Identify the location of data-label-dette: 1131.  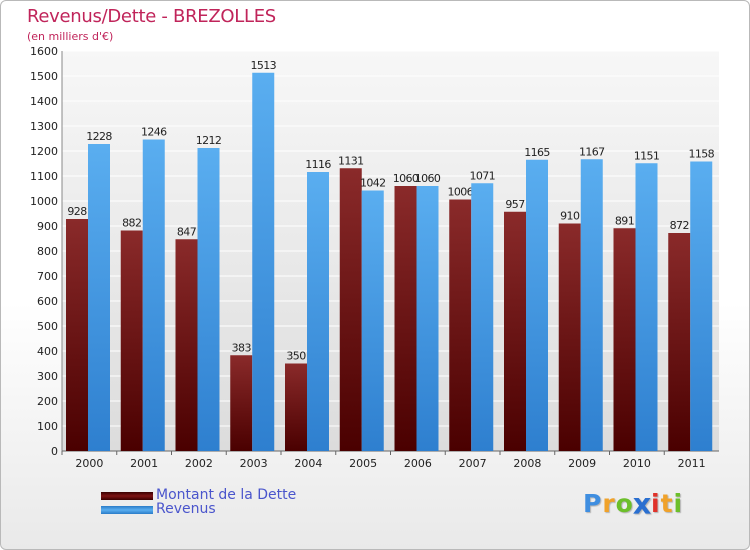
(351, 160).